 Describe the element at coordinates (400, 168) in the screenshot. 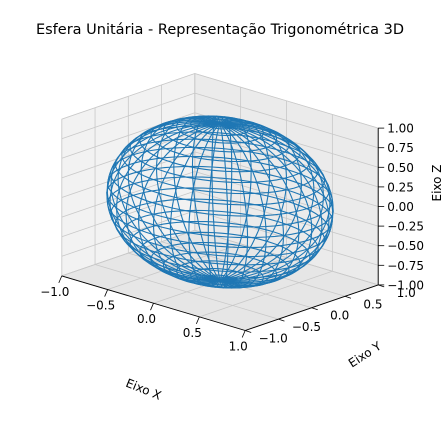

I see `z-tick-label: 0.50` at that location.